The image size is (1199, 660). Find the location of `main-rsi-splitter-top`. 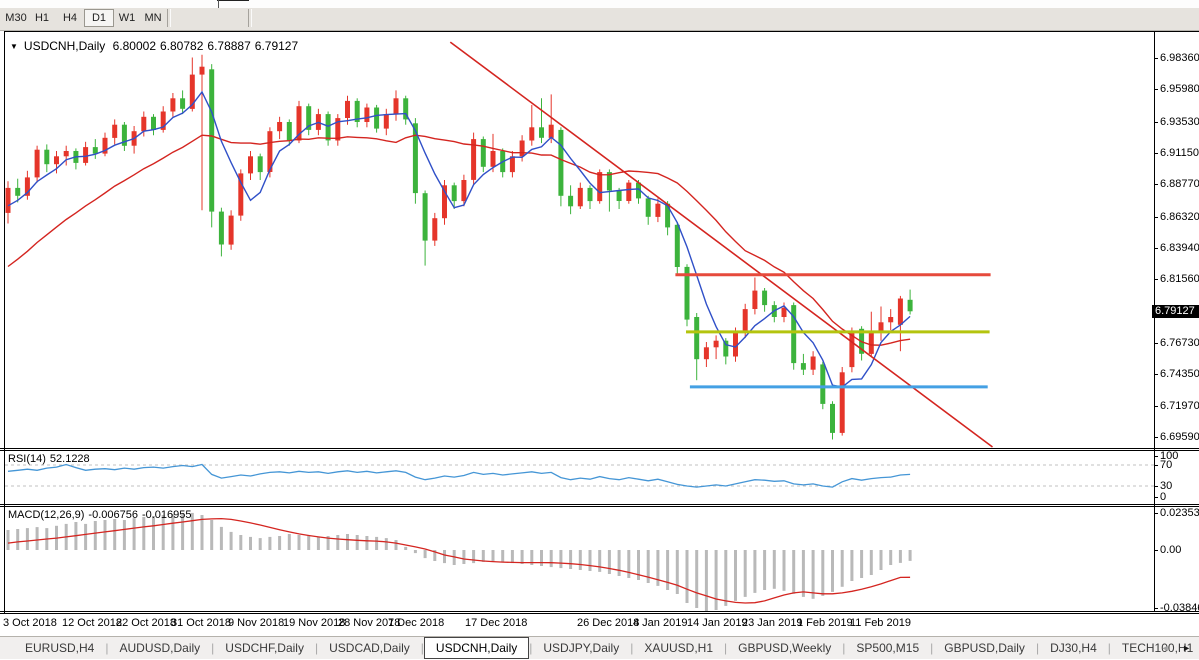

main-rsi-splitter-top is located at coordinates (599, 448).